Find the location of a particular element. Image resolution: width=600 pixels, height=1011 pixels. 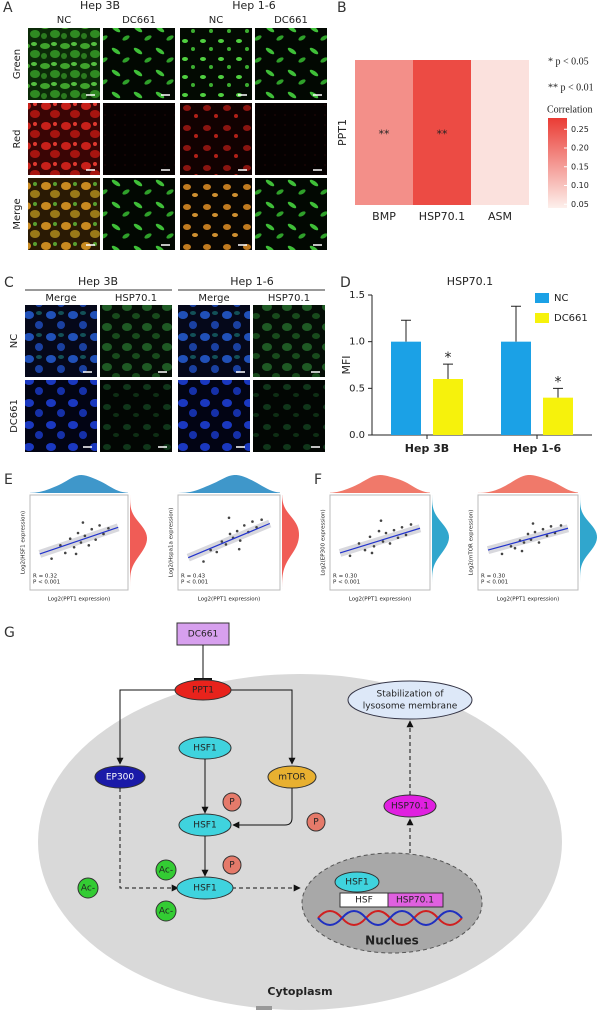

colorbar-tick-label: 0.25 is located at coordinates (580, 129).